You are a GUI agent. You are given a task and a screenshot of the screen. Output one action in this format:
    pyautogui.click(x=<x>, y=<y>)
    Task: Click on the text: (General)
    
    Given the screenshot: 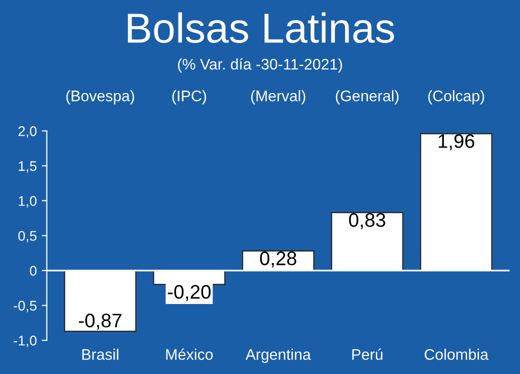 What is the action you would take?
    pyautogui.click(x=367, y=97)
    